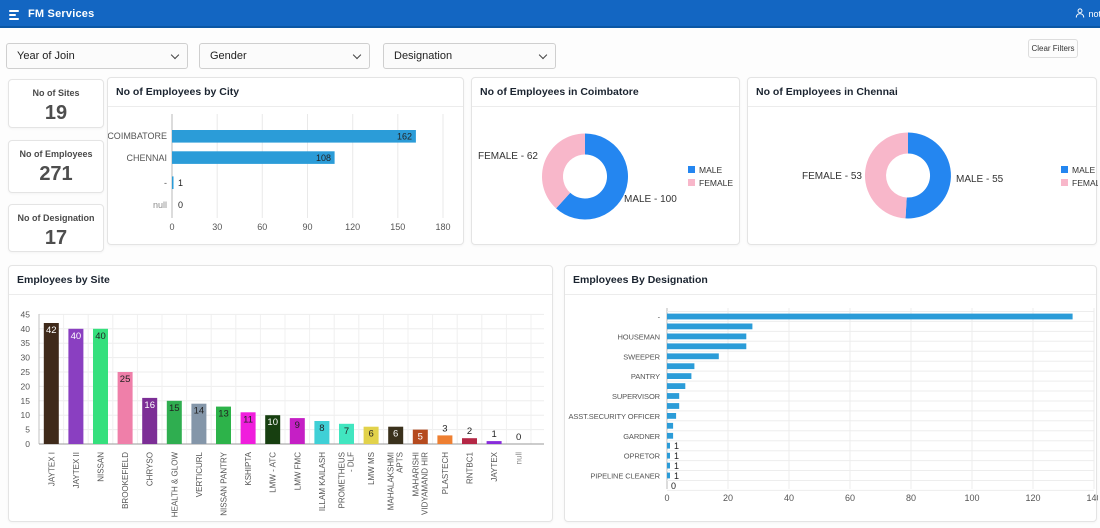 The width and height of the screenshot is (1100, 528). Describe the element at coordinates (323, 158) in the screenshot. I see `svg-text: 108` at that location.